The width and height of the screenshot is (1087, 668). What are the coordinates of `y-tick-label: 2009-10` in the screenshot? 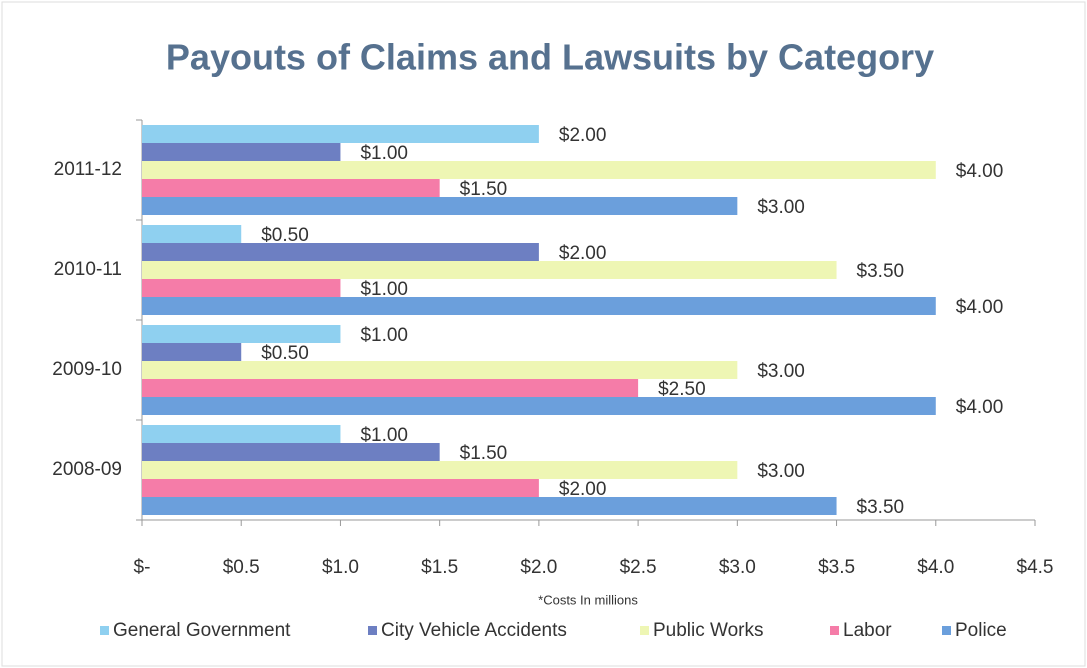 It's located at (87, 369).